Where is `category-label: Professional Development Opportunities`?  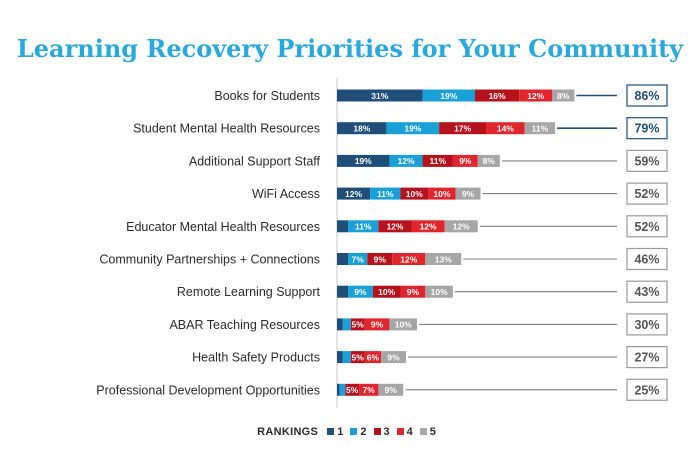
category-label: Professional Development Opportunities is located at coordinates (208, 390).